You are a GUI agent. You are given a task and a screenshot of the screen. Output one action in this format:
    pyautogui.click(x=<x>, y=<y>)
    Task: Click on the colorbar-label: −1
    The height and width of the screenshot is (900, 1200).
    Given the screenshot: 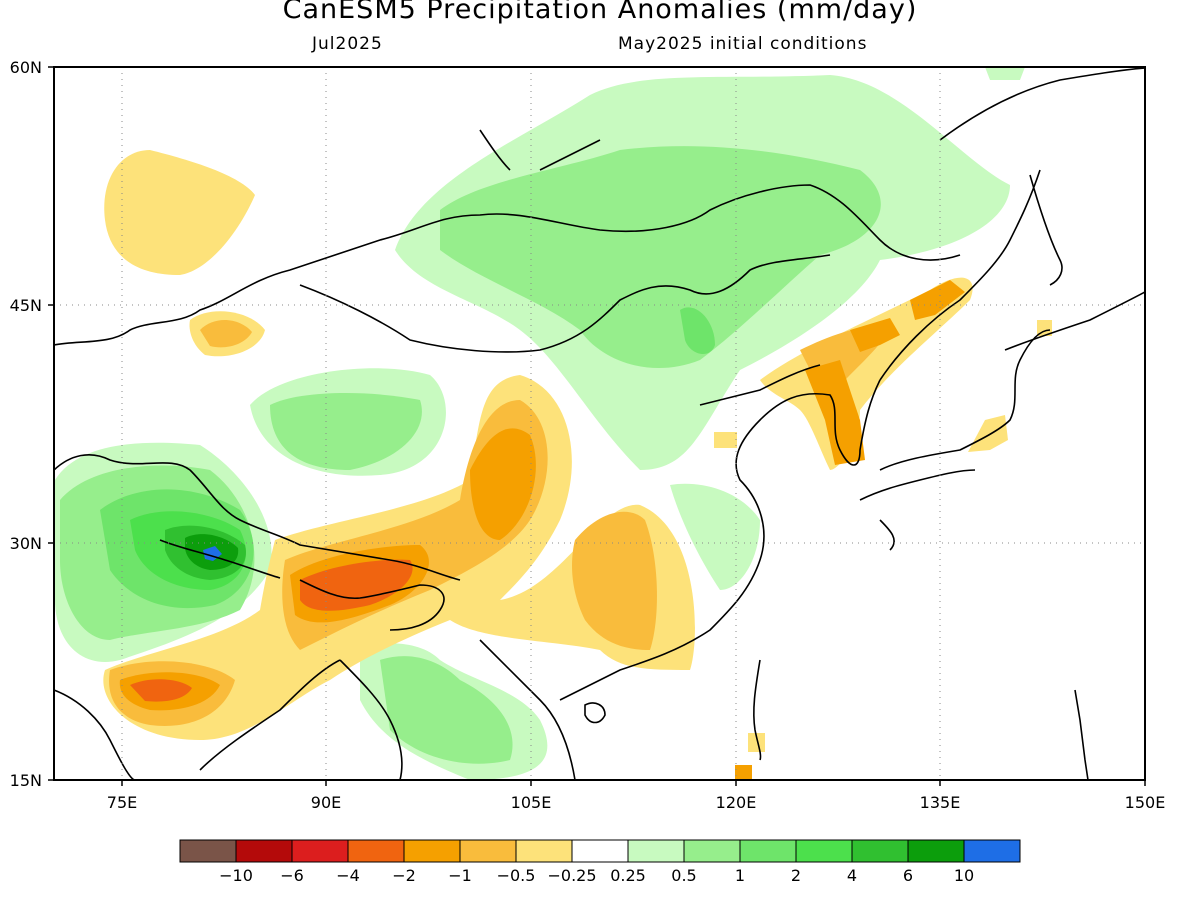 What is the action you would take?
    pyautogui.click(x=460, y=875)
    